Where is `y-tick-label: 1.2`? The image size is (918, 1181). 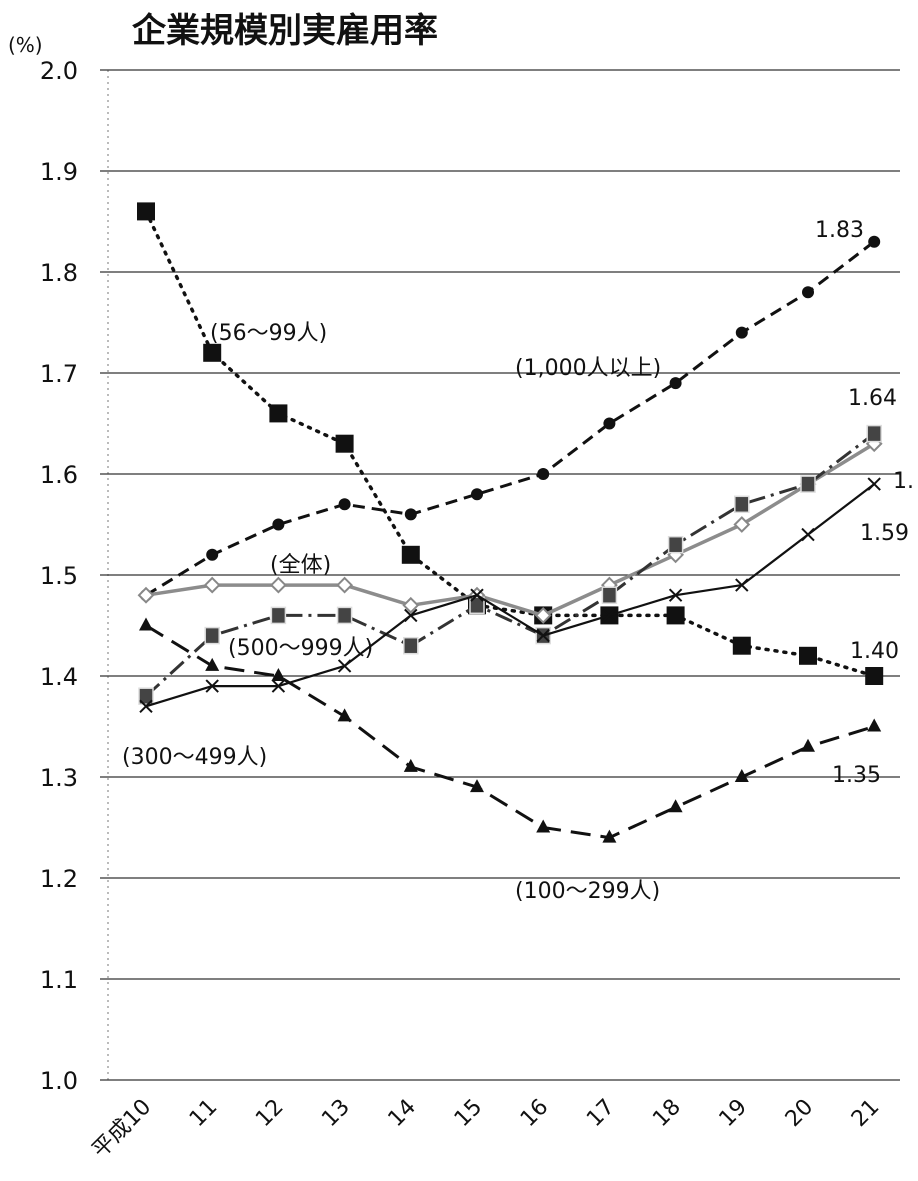
y-tick-label: 1.2 is located at coordinates (59, 879).